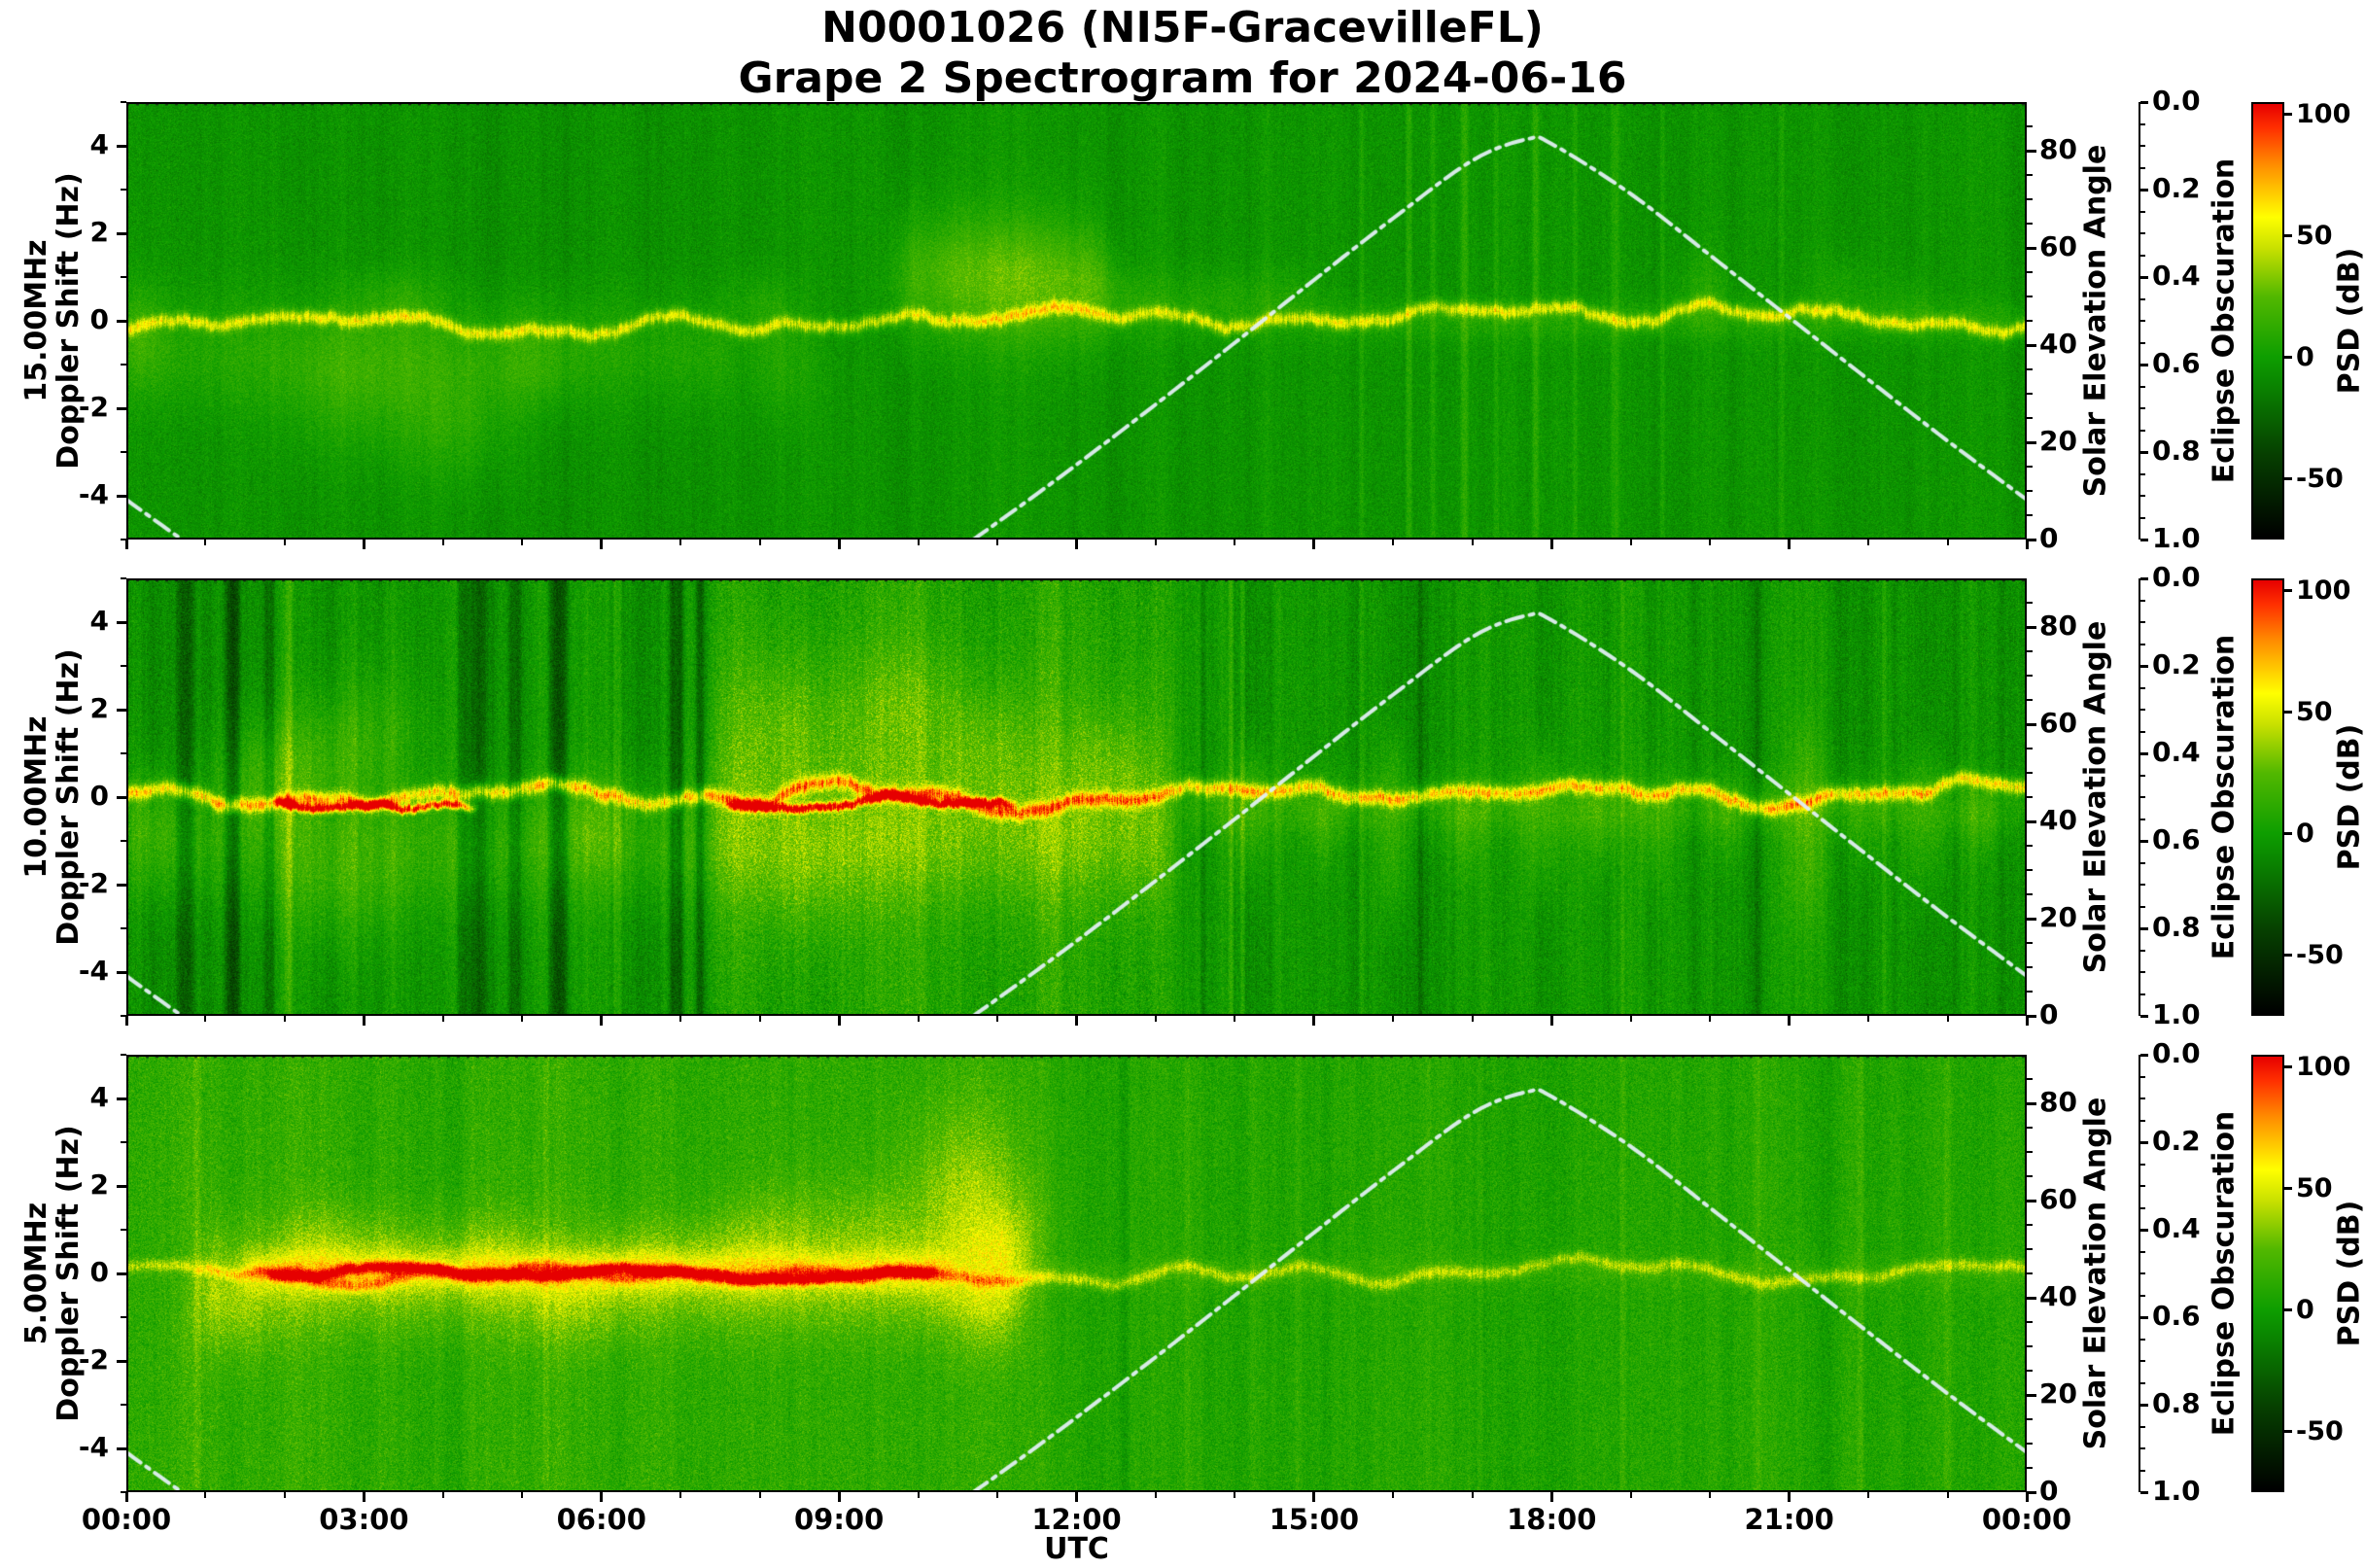 The image size is (2365, 1568). Describe the element at coordinates (2096, 321) in the screenshot. I see `solar-elevation-label: Solar Elevation Angle` at that location.